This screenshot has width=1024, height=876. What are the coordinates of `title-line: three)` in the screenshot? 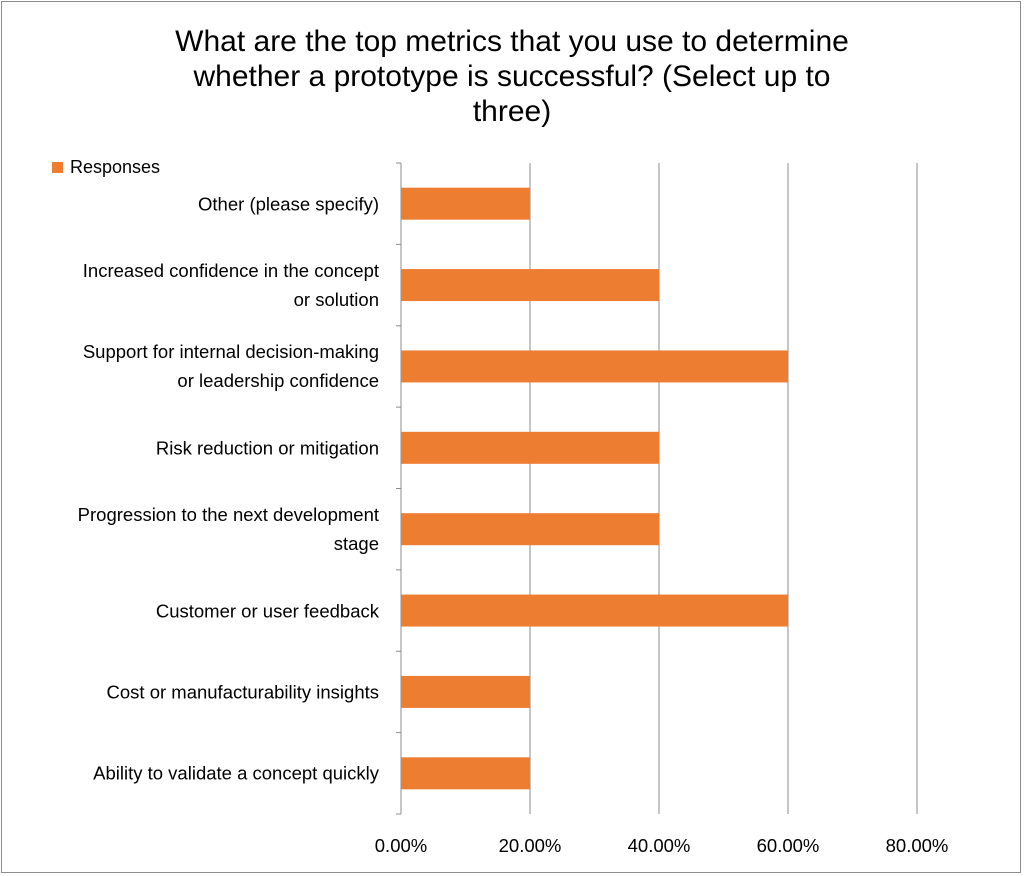 It's located at (512, 111).